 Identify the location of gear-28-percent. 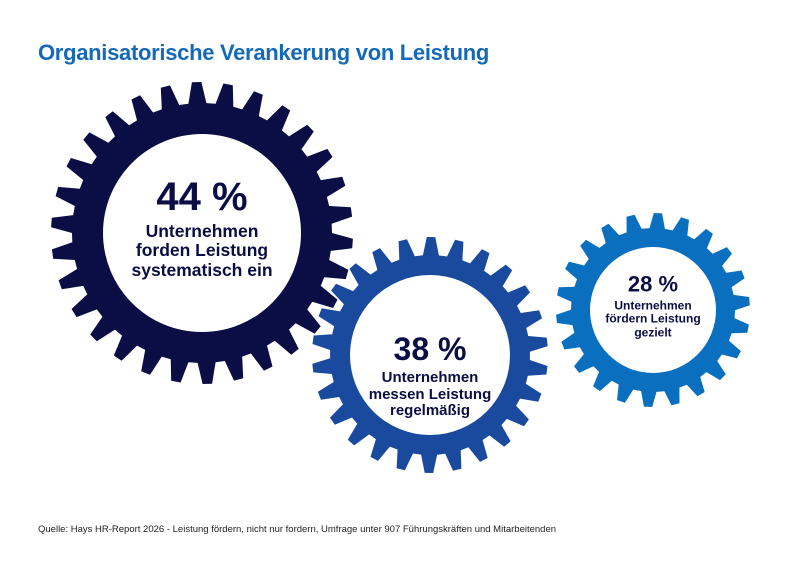
(653, 310).